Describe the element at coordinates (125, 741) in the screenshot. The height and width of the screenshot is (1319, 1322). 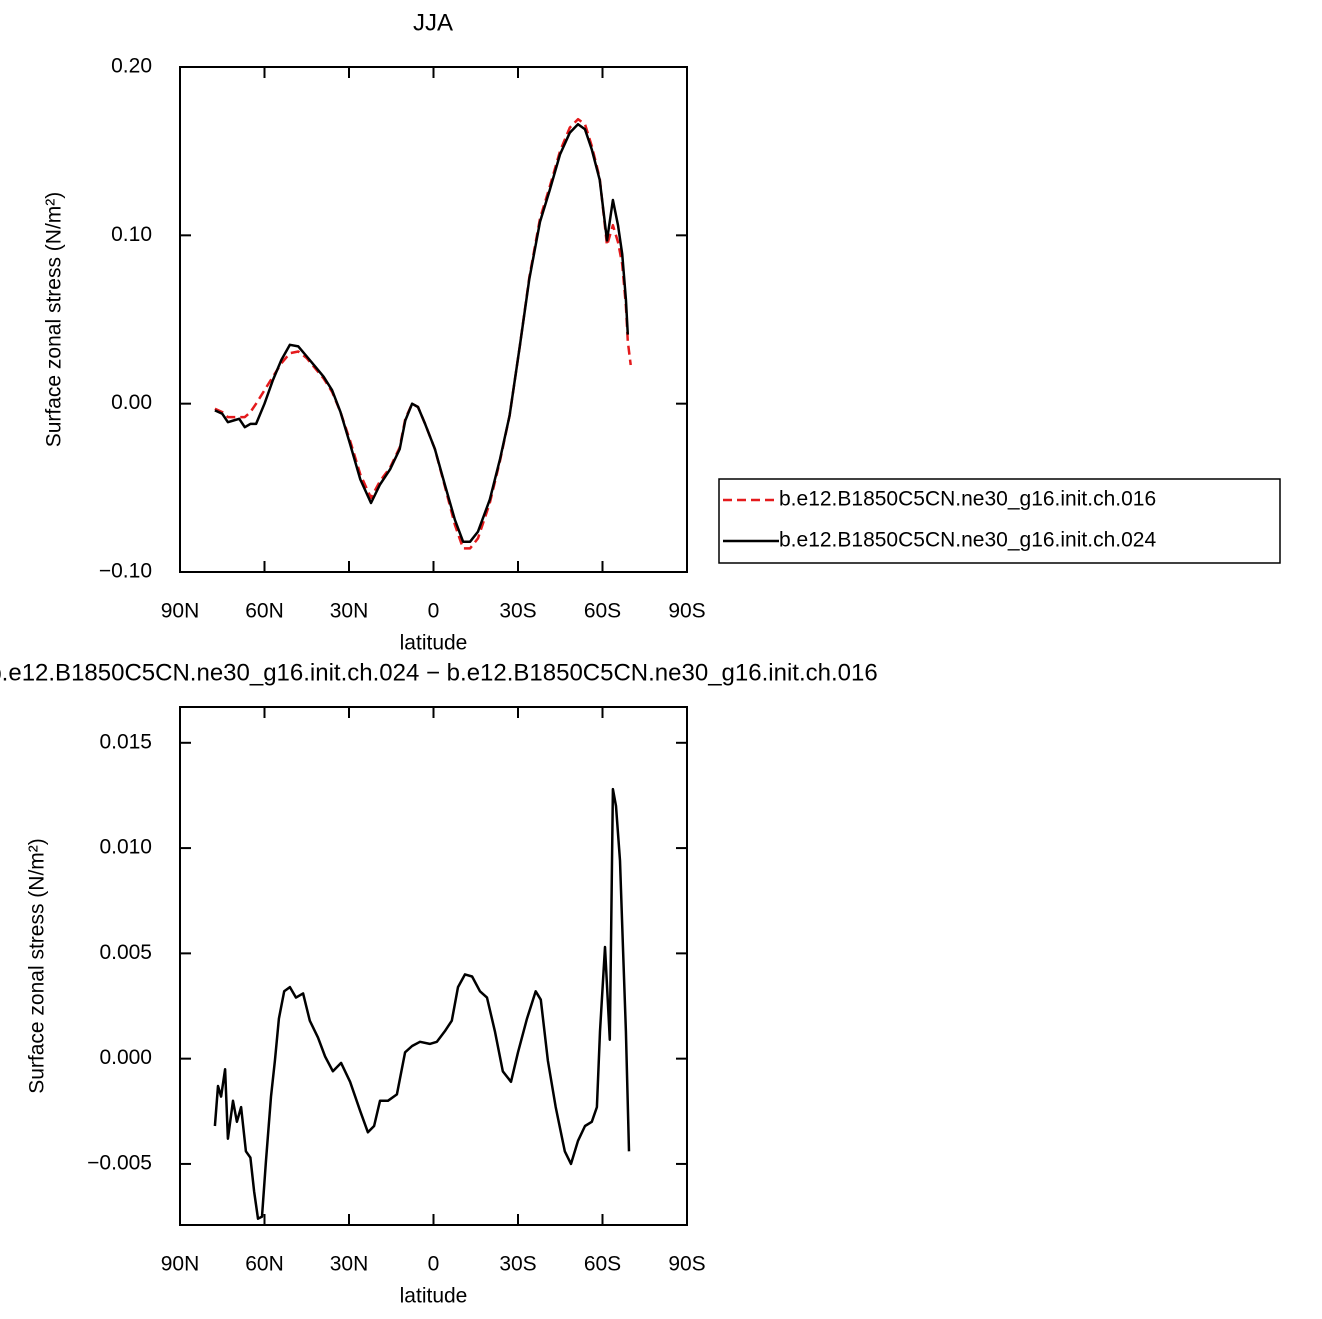
I see `y-tick-label: 0.015` at that location.